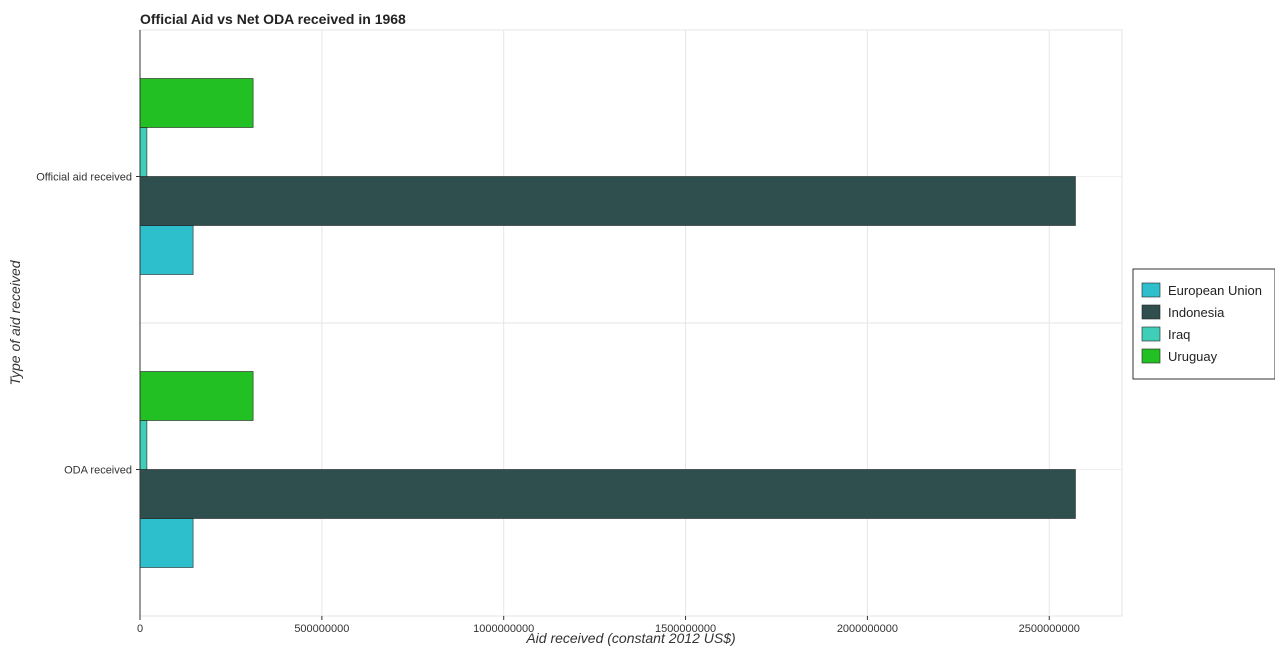 This screenshot has height=650, width=1275. Describe the element at coordinates (685, 629) in the screenshot. I see `x-tick-label: 1500000000` at that location.